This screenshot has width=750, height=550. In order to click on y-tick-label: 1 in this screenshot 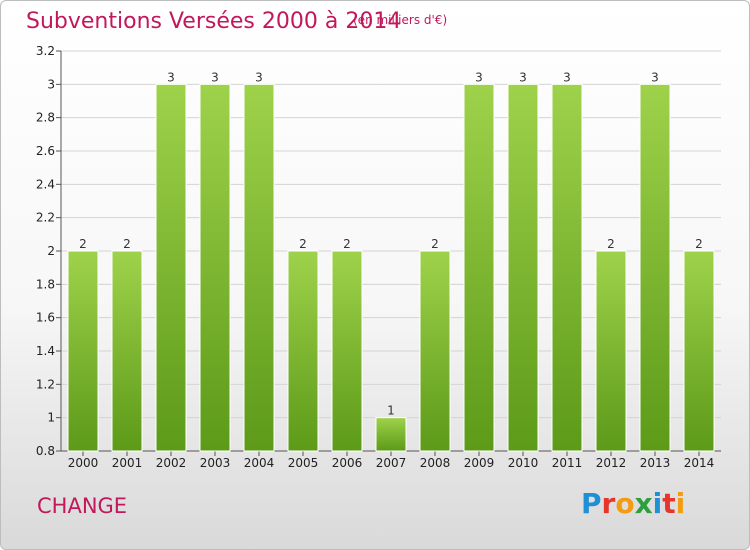, I will do `click(51, 418)`.